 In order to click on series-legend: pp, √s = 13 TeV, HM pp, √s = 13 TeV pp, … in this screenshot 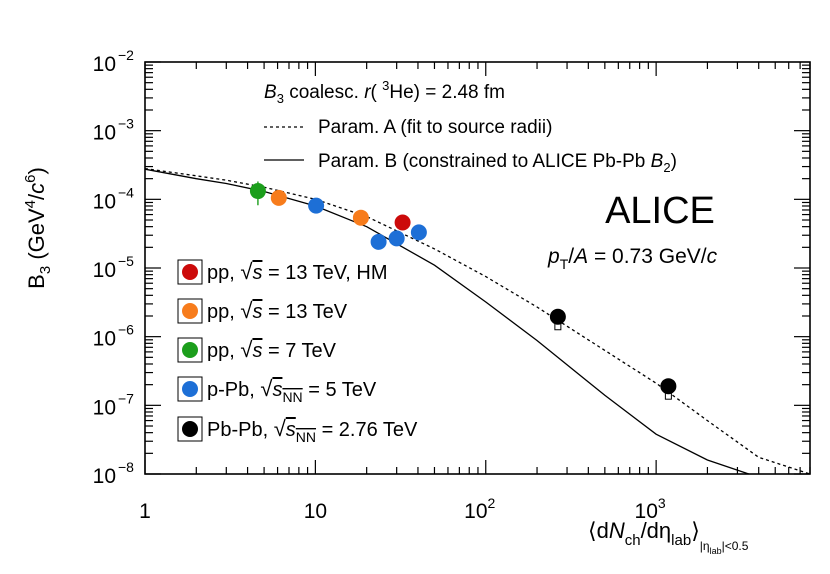, I will do `click(297, 352)`.